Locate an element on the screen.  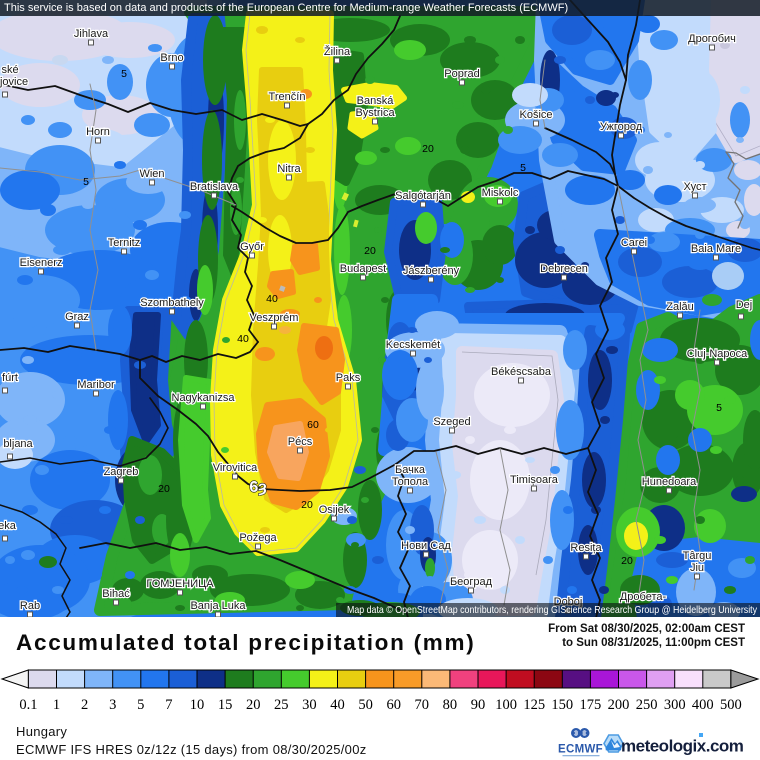
svg-text: Budapest is located at coordinates (363, 269).